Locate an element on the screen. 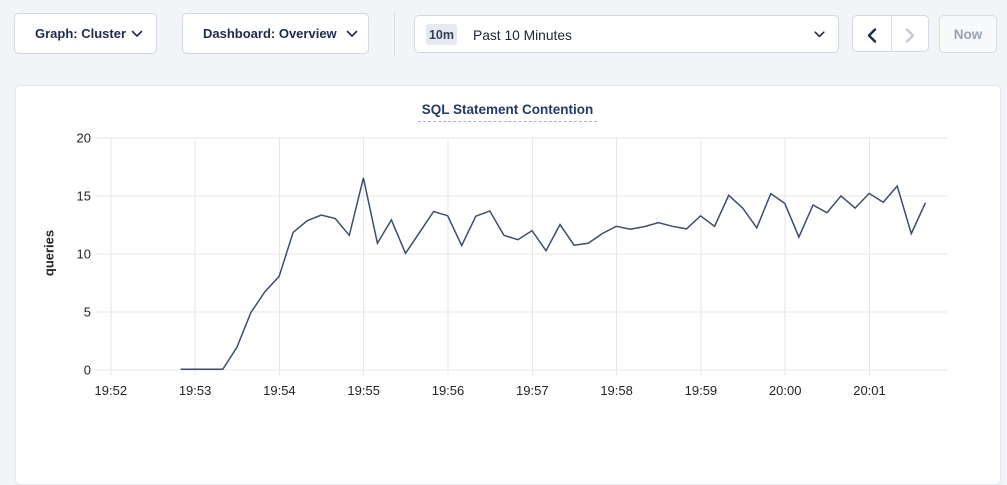  svg-text: 19:56 is located at coordinates (448, 390).